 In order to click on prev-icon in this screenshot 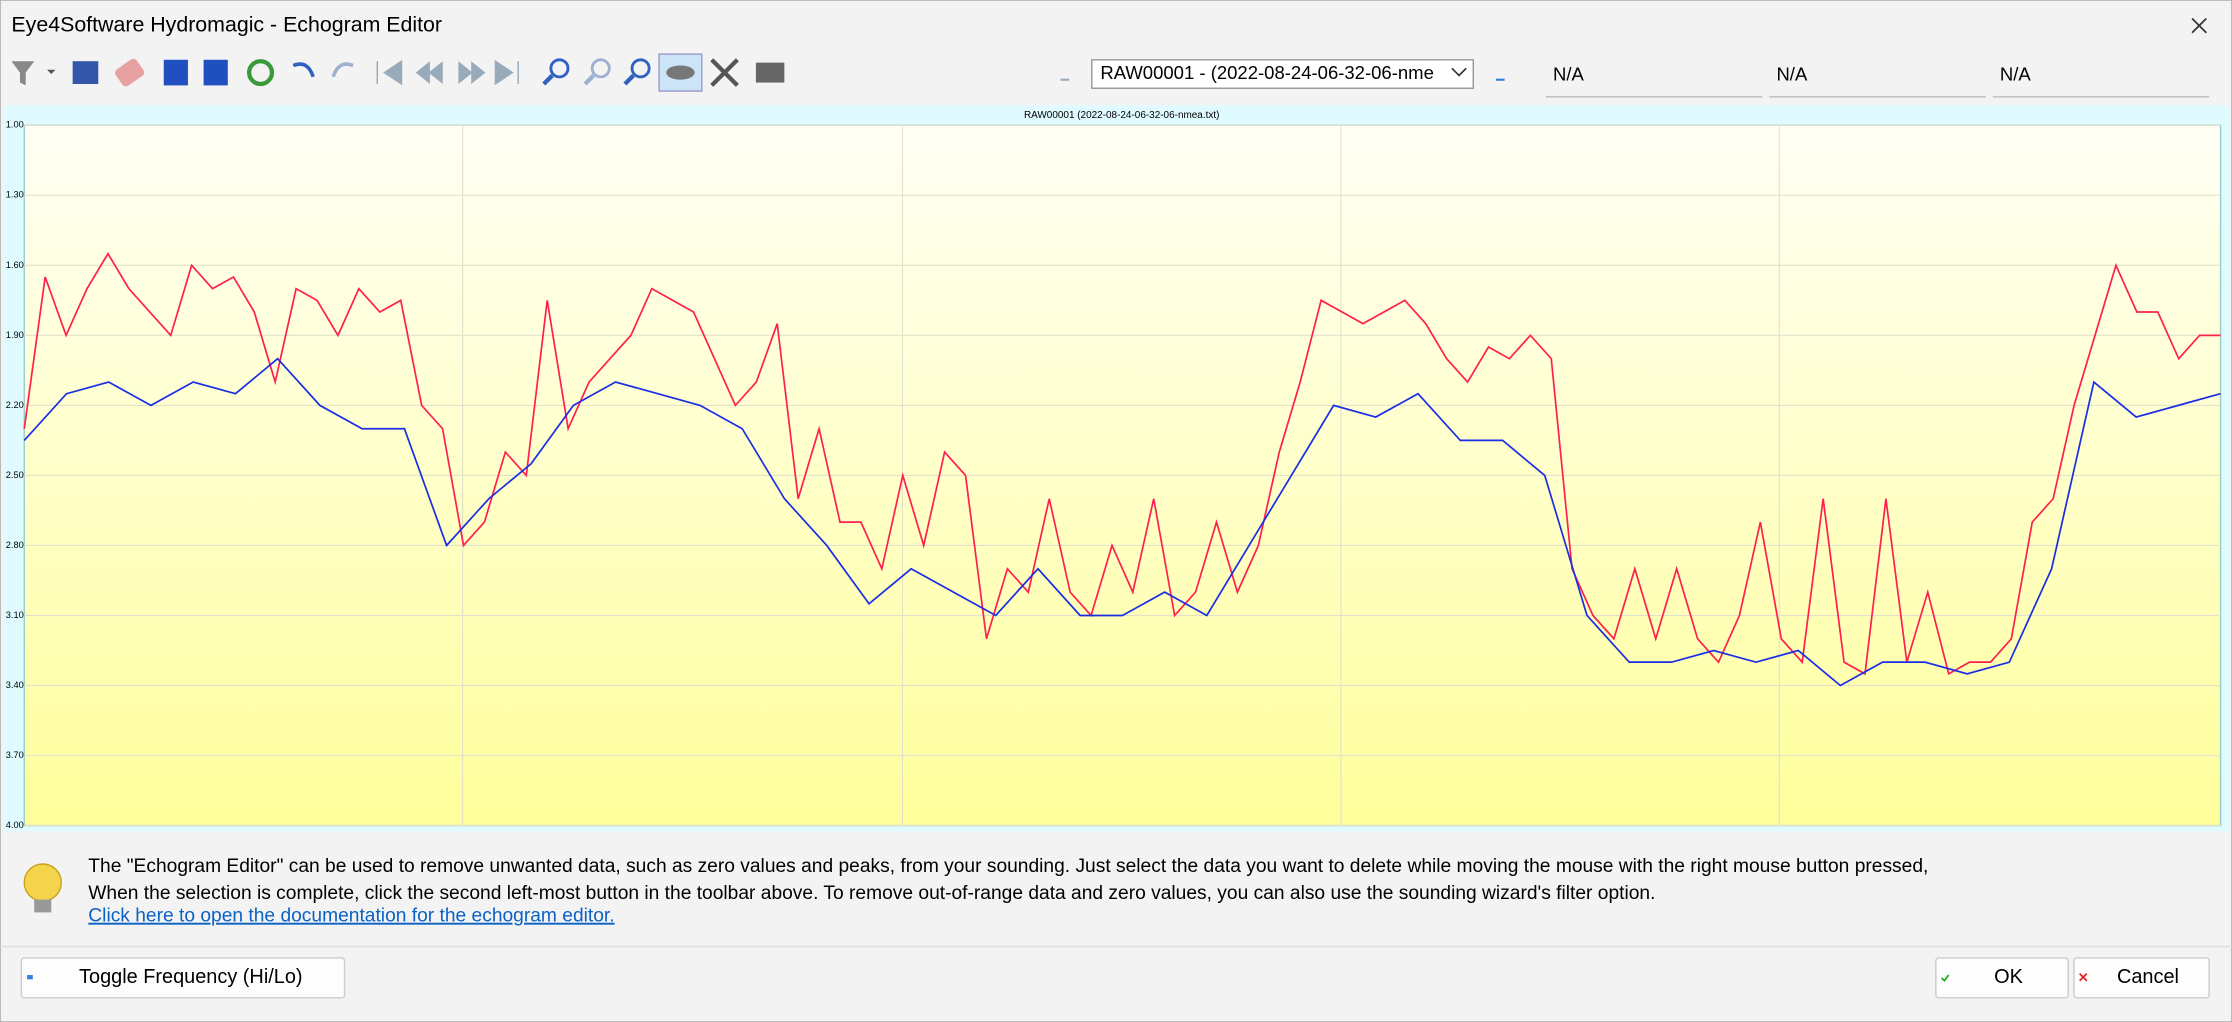, I will do `click(429, 72)`.